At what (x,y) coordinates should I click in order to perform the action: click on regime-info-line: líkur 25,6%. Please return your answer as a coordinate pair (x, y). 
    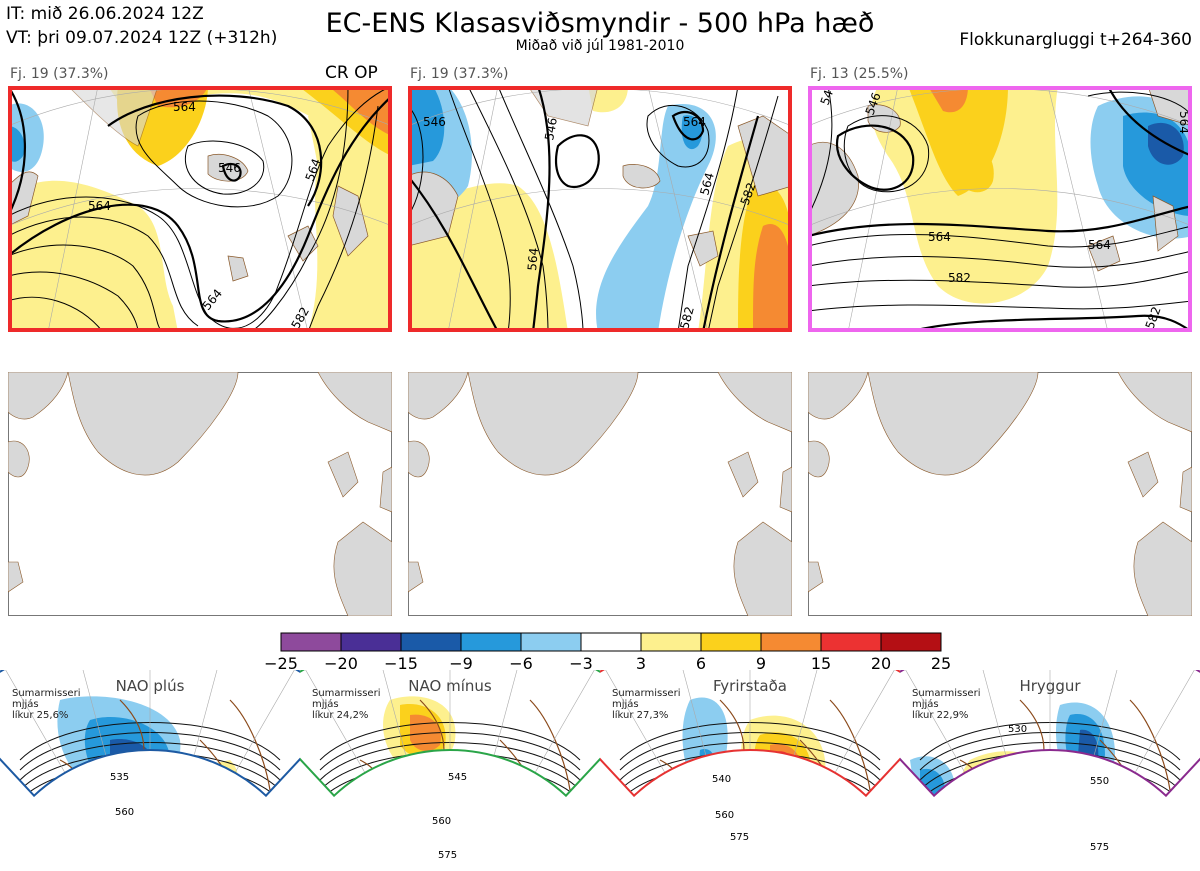
    Looking at the image, I should click on (40, 715).